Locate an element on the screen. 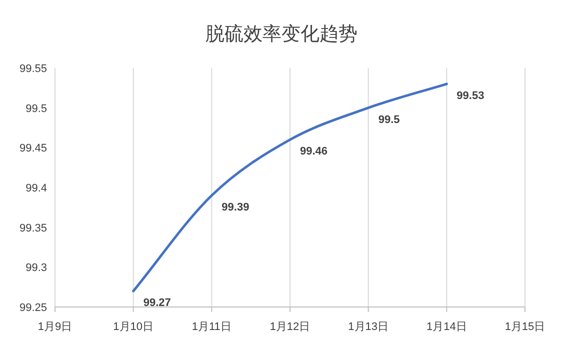 Image resolution: width=563 pixels, height=352 pixels. y-tick-label: 99.55 is located at coordinates (33, 69).